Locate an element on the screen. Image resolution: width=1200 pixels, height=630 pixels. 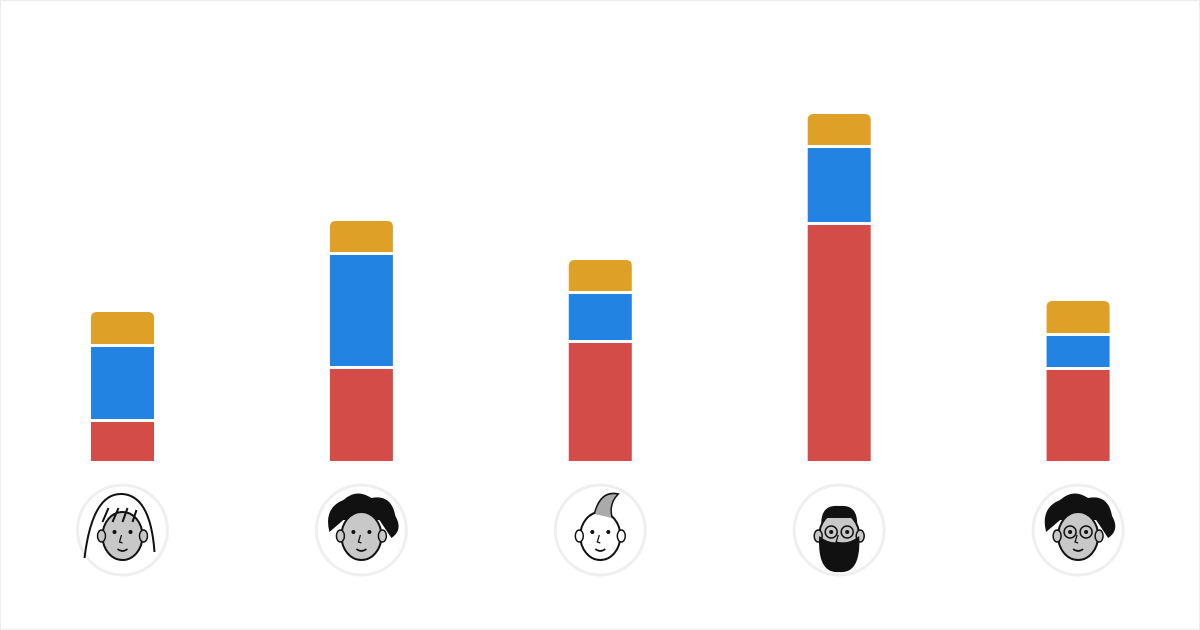
avatar-curly-hair-woman-glasses-icon is located at coordinates (1078, 530).